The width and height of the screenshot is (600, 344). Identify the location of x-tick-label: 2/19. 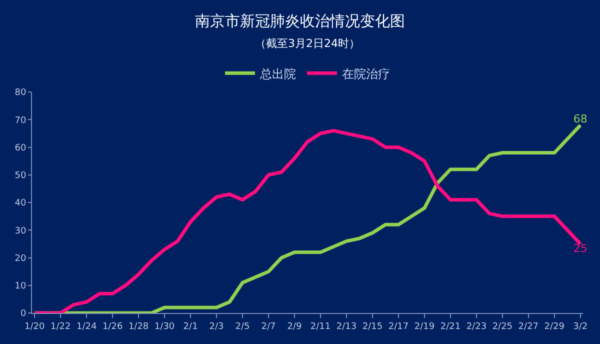
(424, 327).